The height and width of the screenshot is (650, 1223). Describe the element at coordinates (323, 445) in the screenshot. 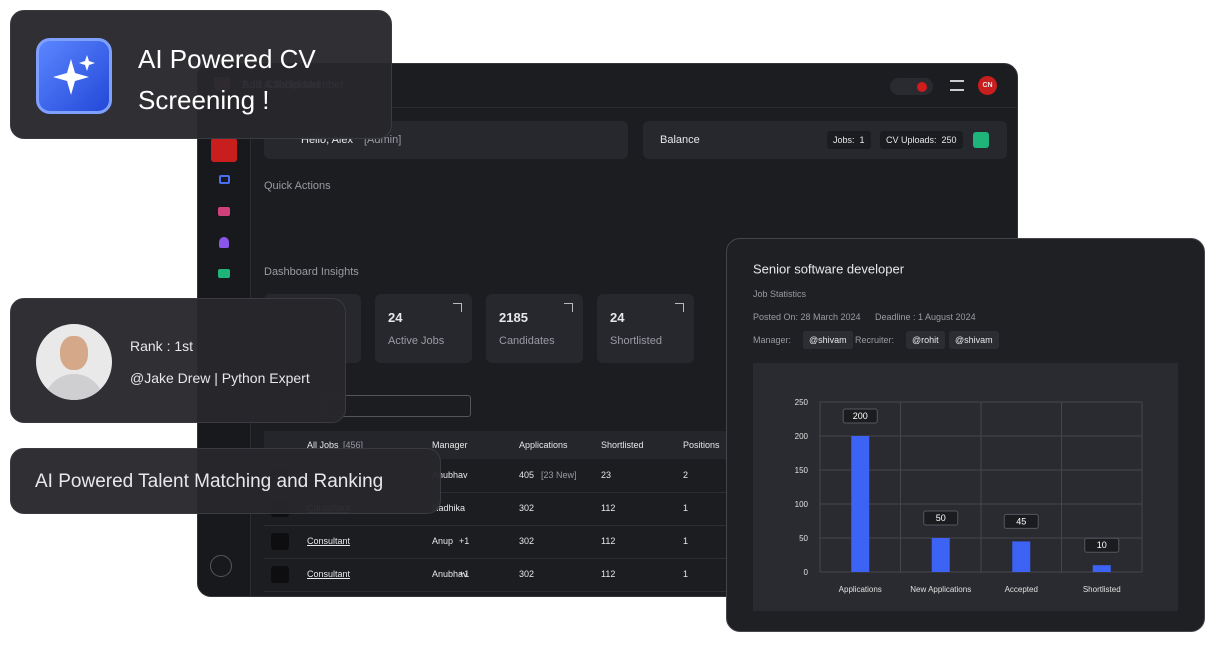

I see `column-header: All Jobs` at that location.